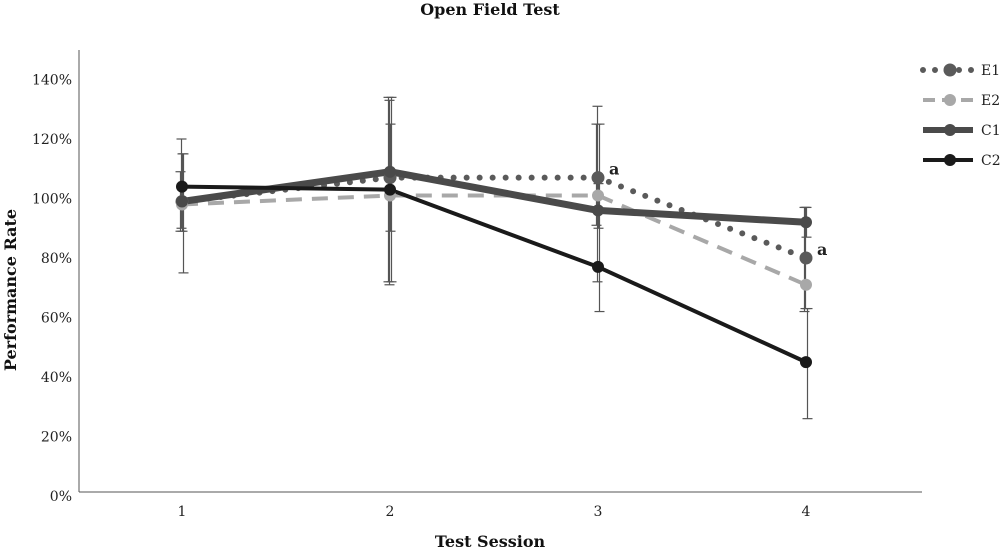 This screenshot has width=1000, height=552. Describe the element at coordinates (990, 161) in the screenshot. I see `legend-label: C2` at that location.